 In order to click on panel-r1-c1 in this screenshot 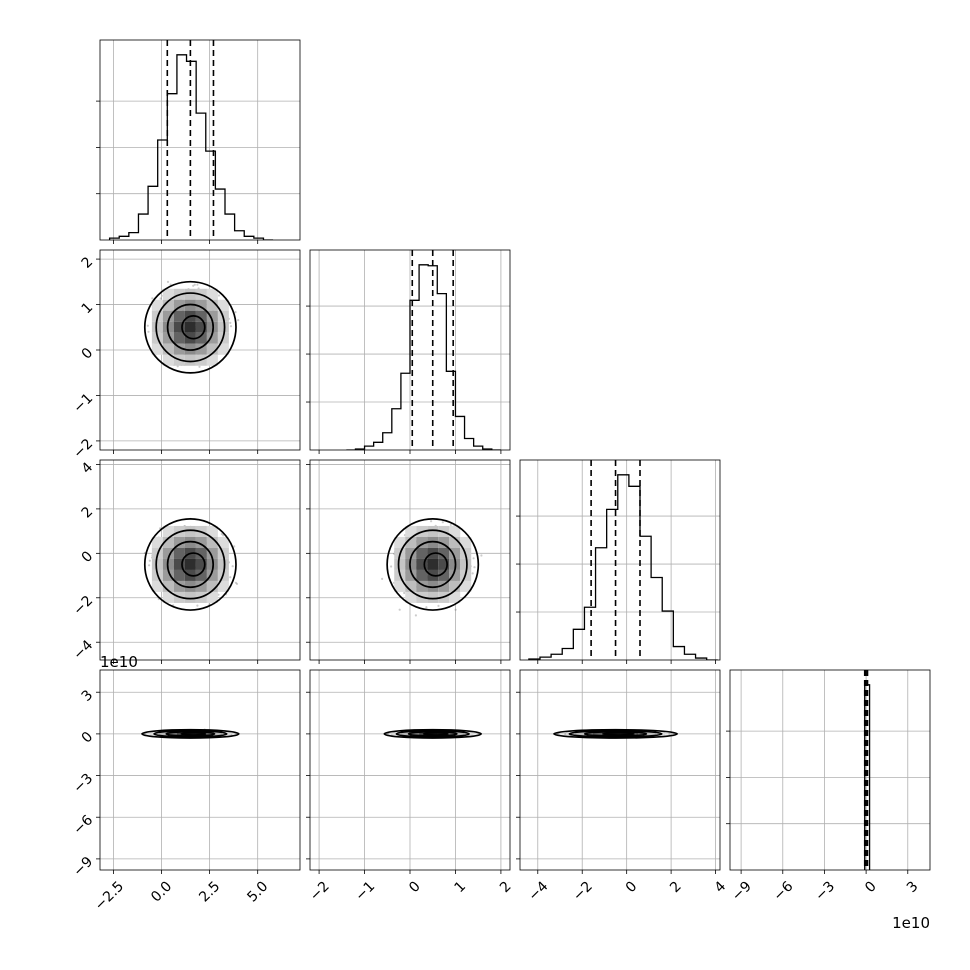, I will do `click(408, 351)`.